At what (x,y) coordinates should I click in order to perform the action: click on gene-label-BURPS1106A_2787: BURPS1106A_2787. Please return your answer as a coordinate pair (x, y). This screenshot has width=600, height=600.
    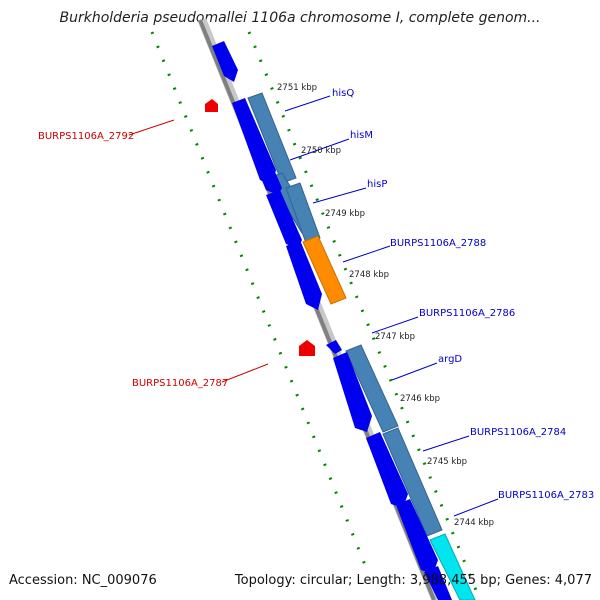
    Looking at the image, I should click on (180, 383).